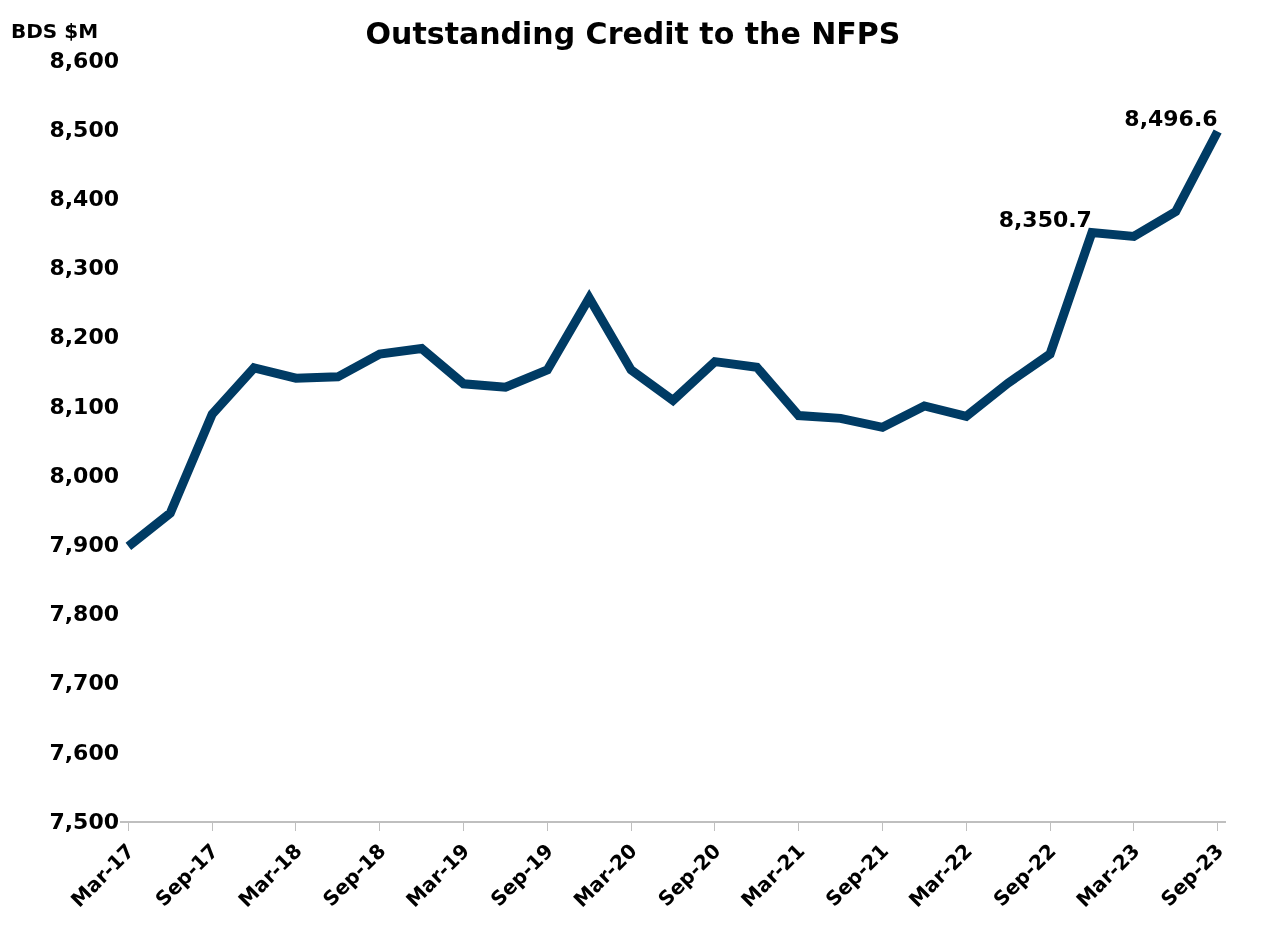  I want to click on y-tick-label: 8,400, so click(84, 199).